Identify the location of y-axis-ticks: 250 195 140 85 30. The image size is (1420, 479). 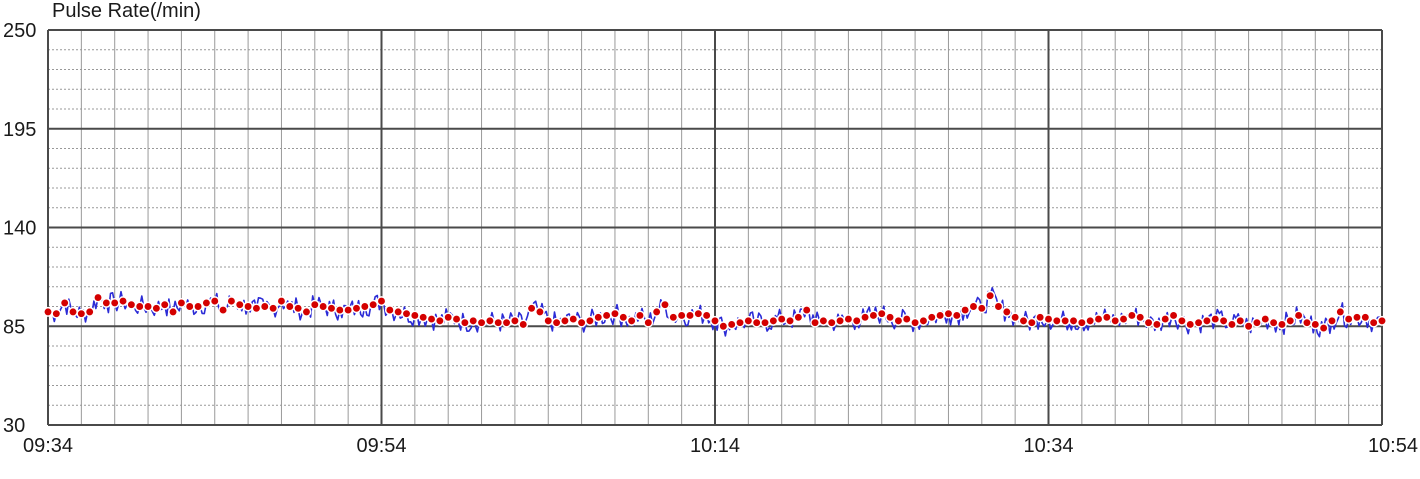
(19, 228).